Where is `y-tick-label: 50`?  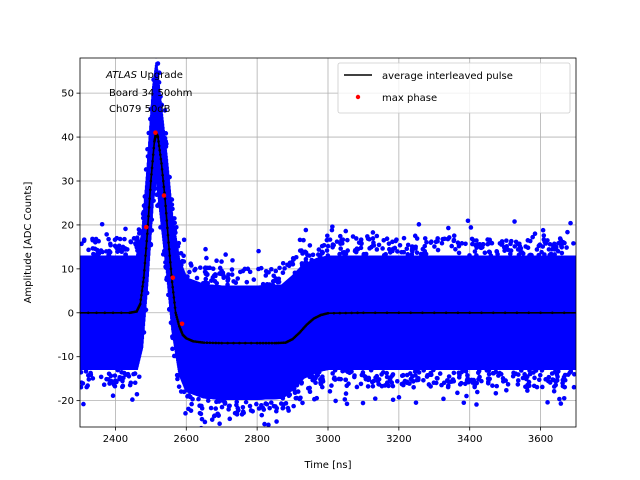 y-tick-label: 50 is located at coordinates (67, 94).